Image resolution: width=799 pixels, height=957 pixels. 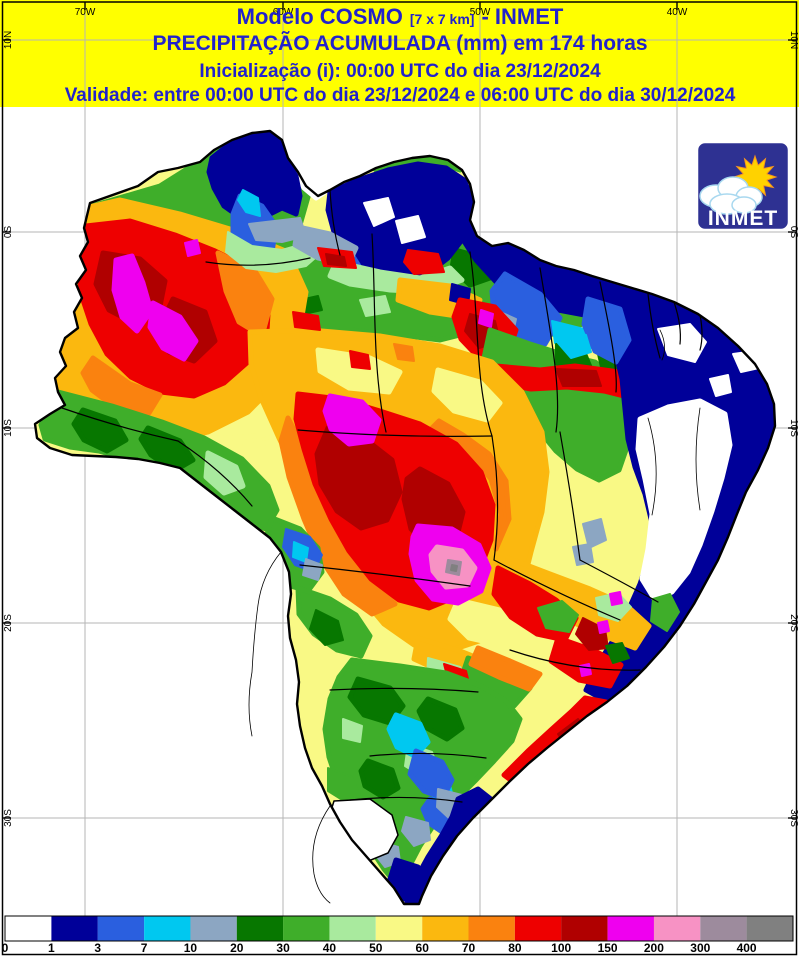 I want to click on colorbar-outline, so click(x=399, y=928).